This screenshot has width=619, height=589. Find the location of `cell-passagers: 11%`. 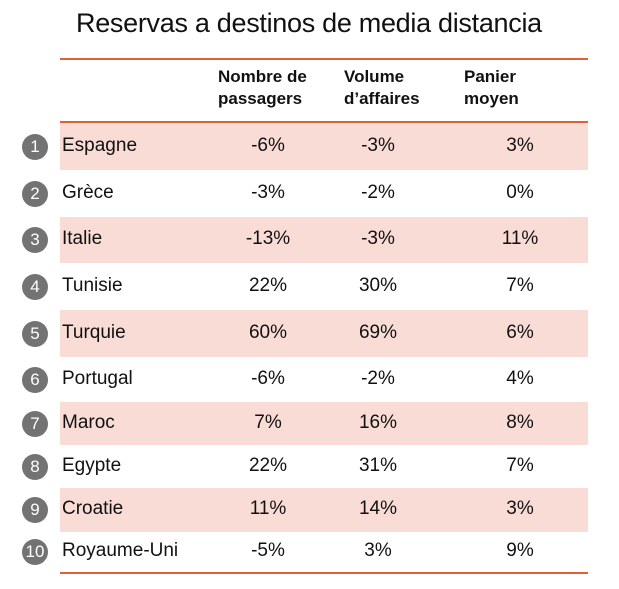

cell-passagers: 11% is located at coordinates (268, 508).